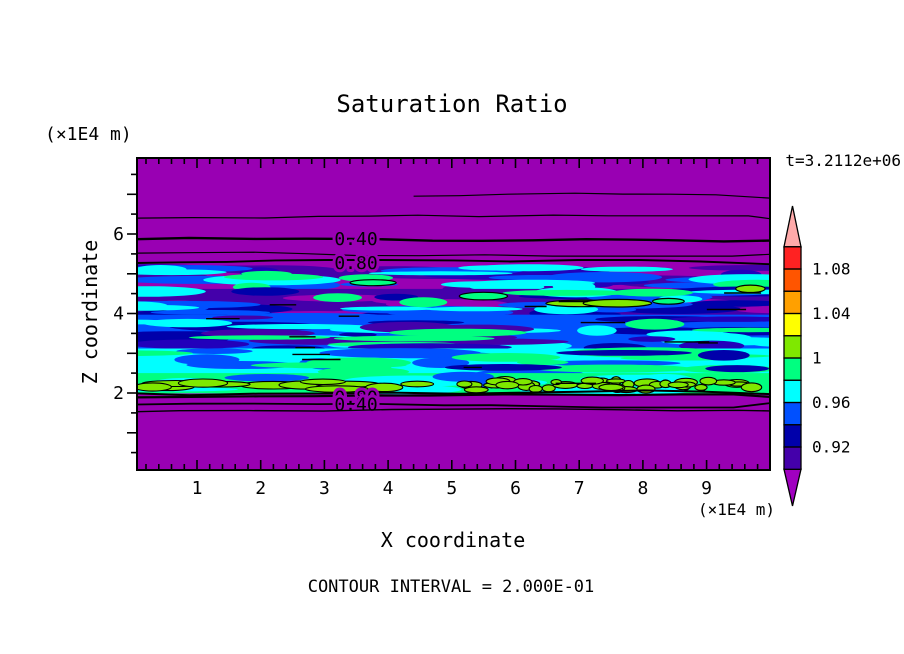 The height and width of the screenshot is (654, 904). I want to click on y-tick-label: 6, so click(118, 234).